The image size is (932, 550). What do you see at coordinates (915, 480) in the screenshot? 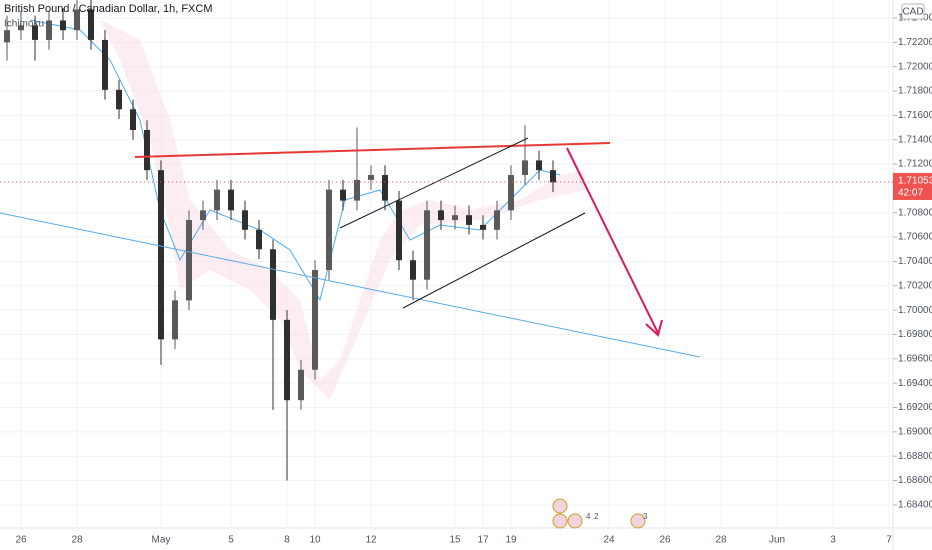
I see `y-tick-label: 1.68600` at bounding box center [915, 480].